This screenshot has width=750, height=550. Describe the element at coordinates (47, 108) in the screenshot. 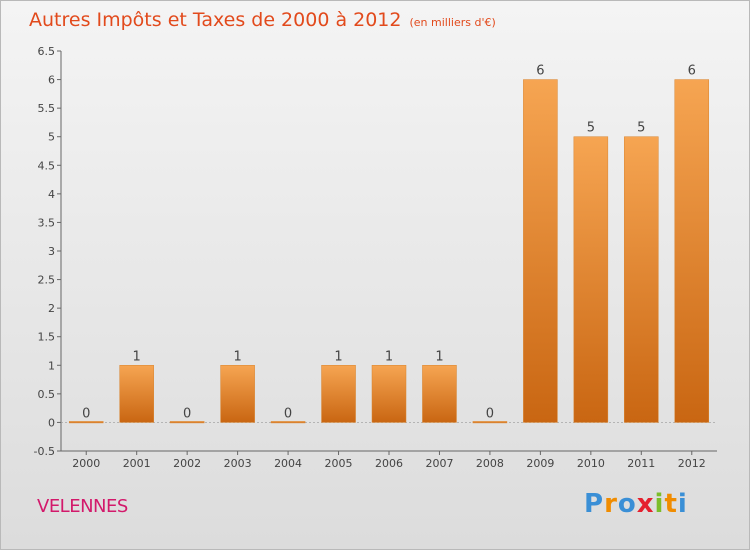

I see `y-tick-label: 5.5` at that location.